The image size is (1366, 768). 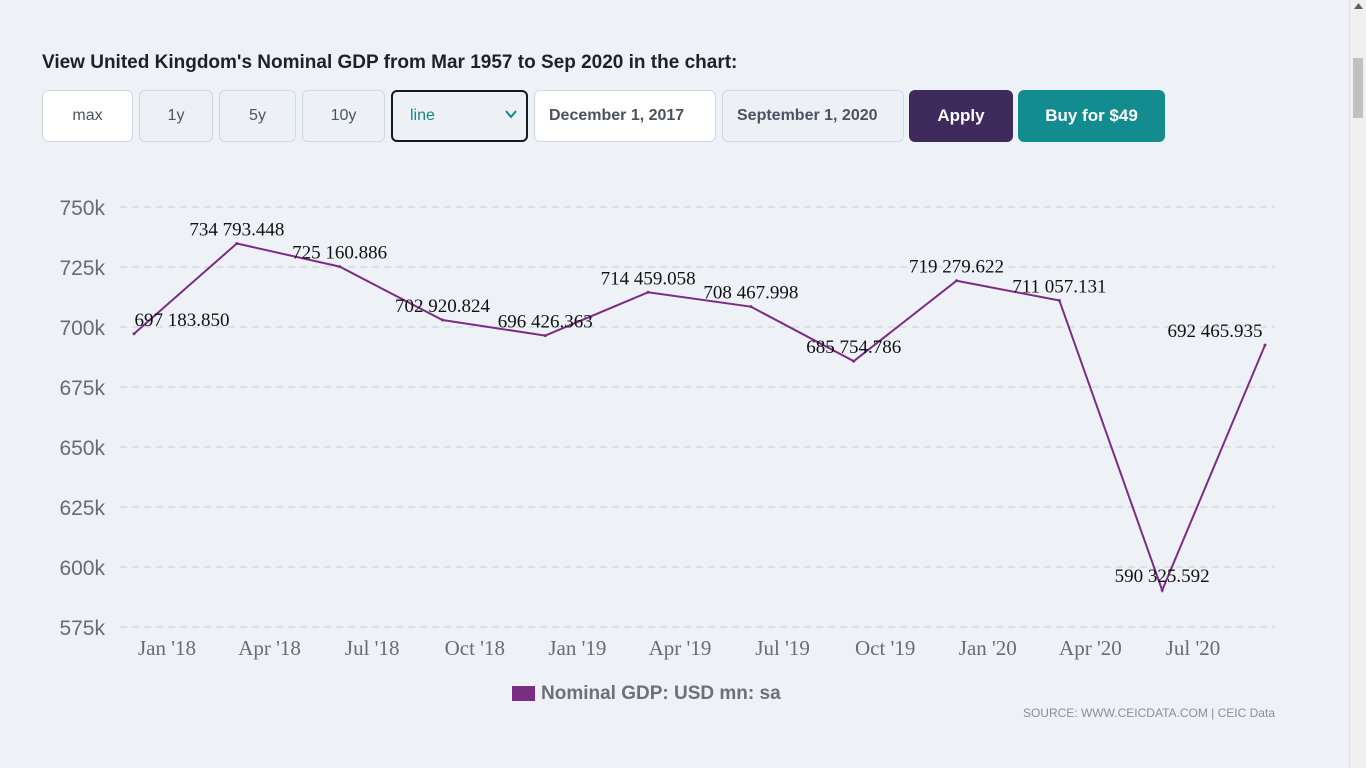 What do you see at coordinates (661, 693) in the screenshot?
I see `legend-label: Nominal GDP: USD mn: sa` at bounding box center [661, 693].